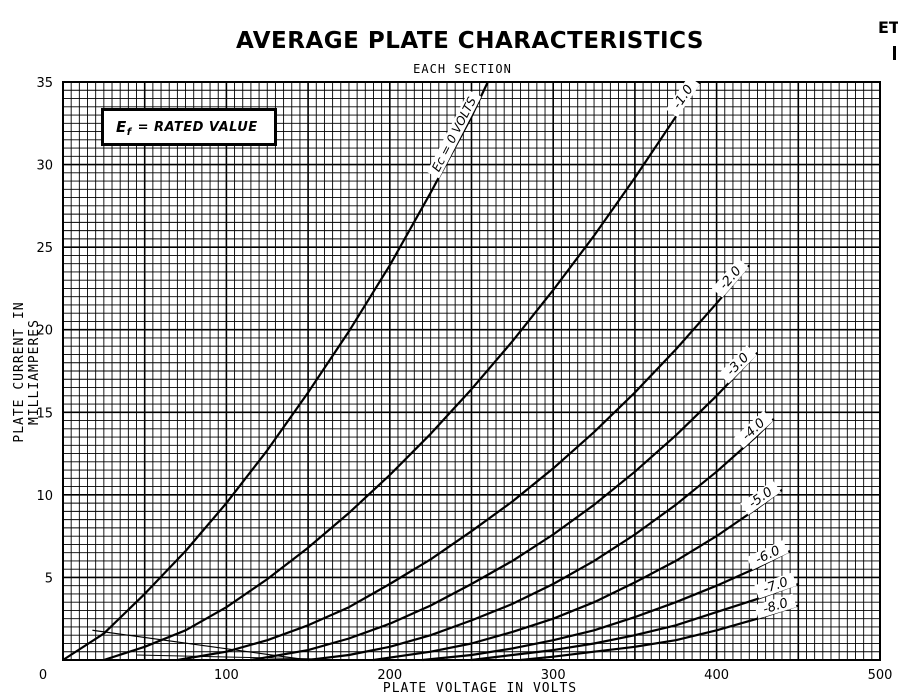  I want to click on x-axis-label: PLATE VOLTAGE IN VOLTS, so click(480, 688).